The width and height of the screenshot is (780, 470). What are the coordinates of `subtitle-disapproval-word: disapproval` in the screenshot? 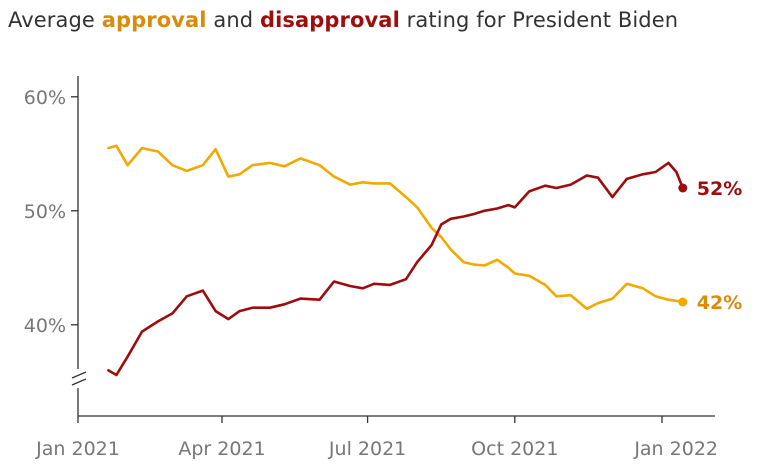 It's located at (329, 20).